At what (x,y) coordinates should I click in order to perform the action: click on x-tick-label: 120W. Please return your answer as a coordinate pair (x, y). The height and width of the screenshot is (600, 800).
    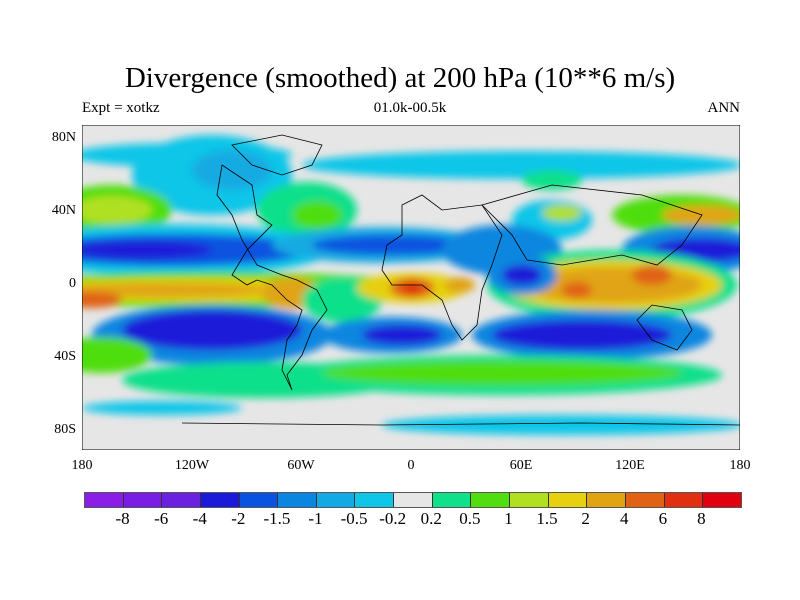
    Looking at the image, I should click on (192, 465).